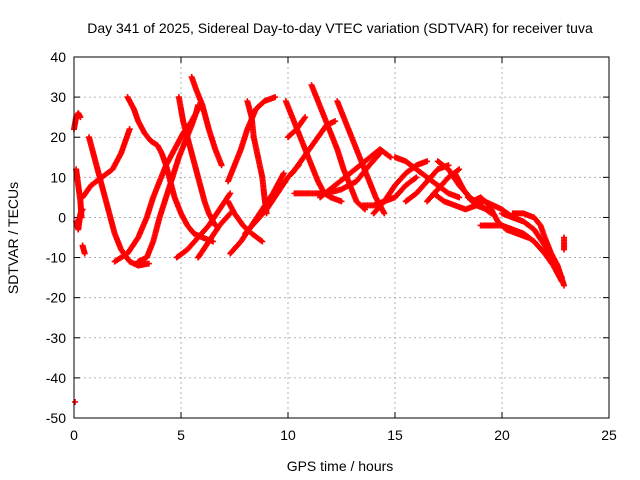 This screenshot has height=480, width=640. Describe the element at coordinates (58, 57) in the screenshot. I see `y-tick-label: 40` at that location.